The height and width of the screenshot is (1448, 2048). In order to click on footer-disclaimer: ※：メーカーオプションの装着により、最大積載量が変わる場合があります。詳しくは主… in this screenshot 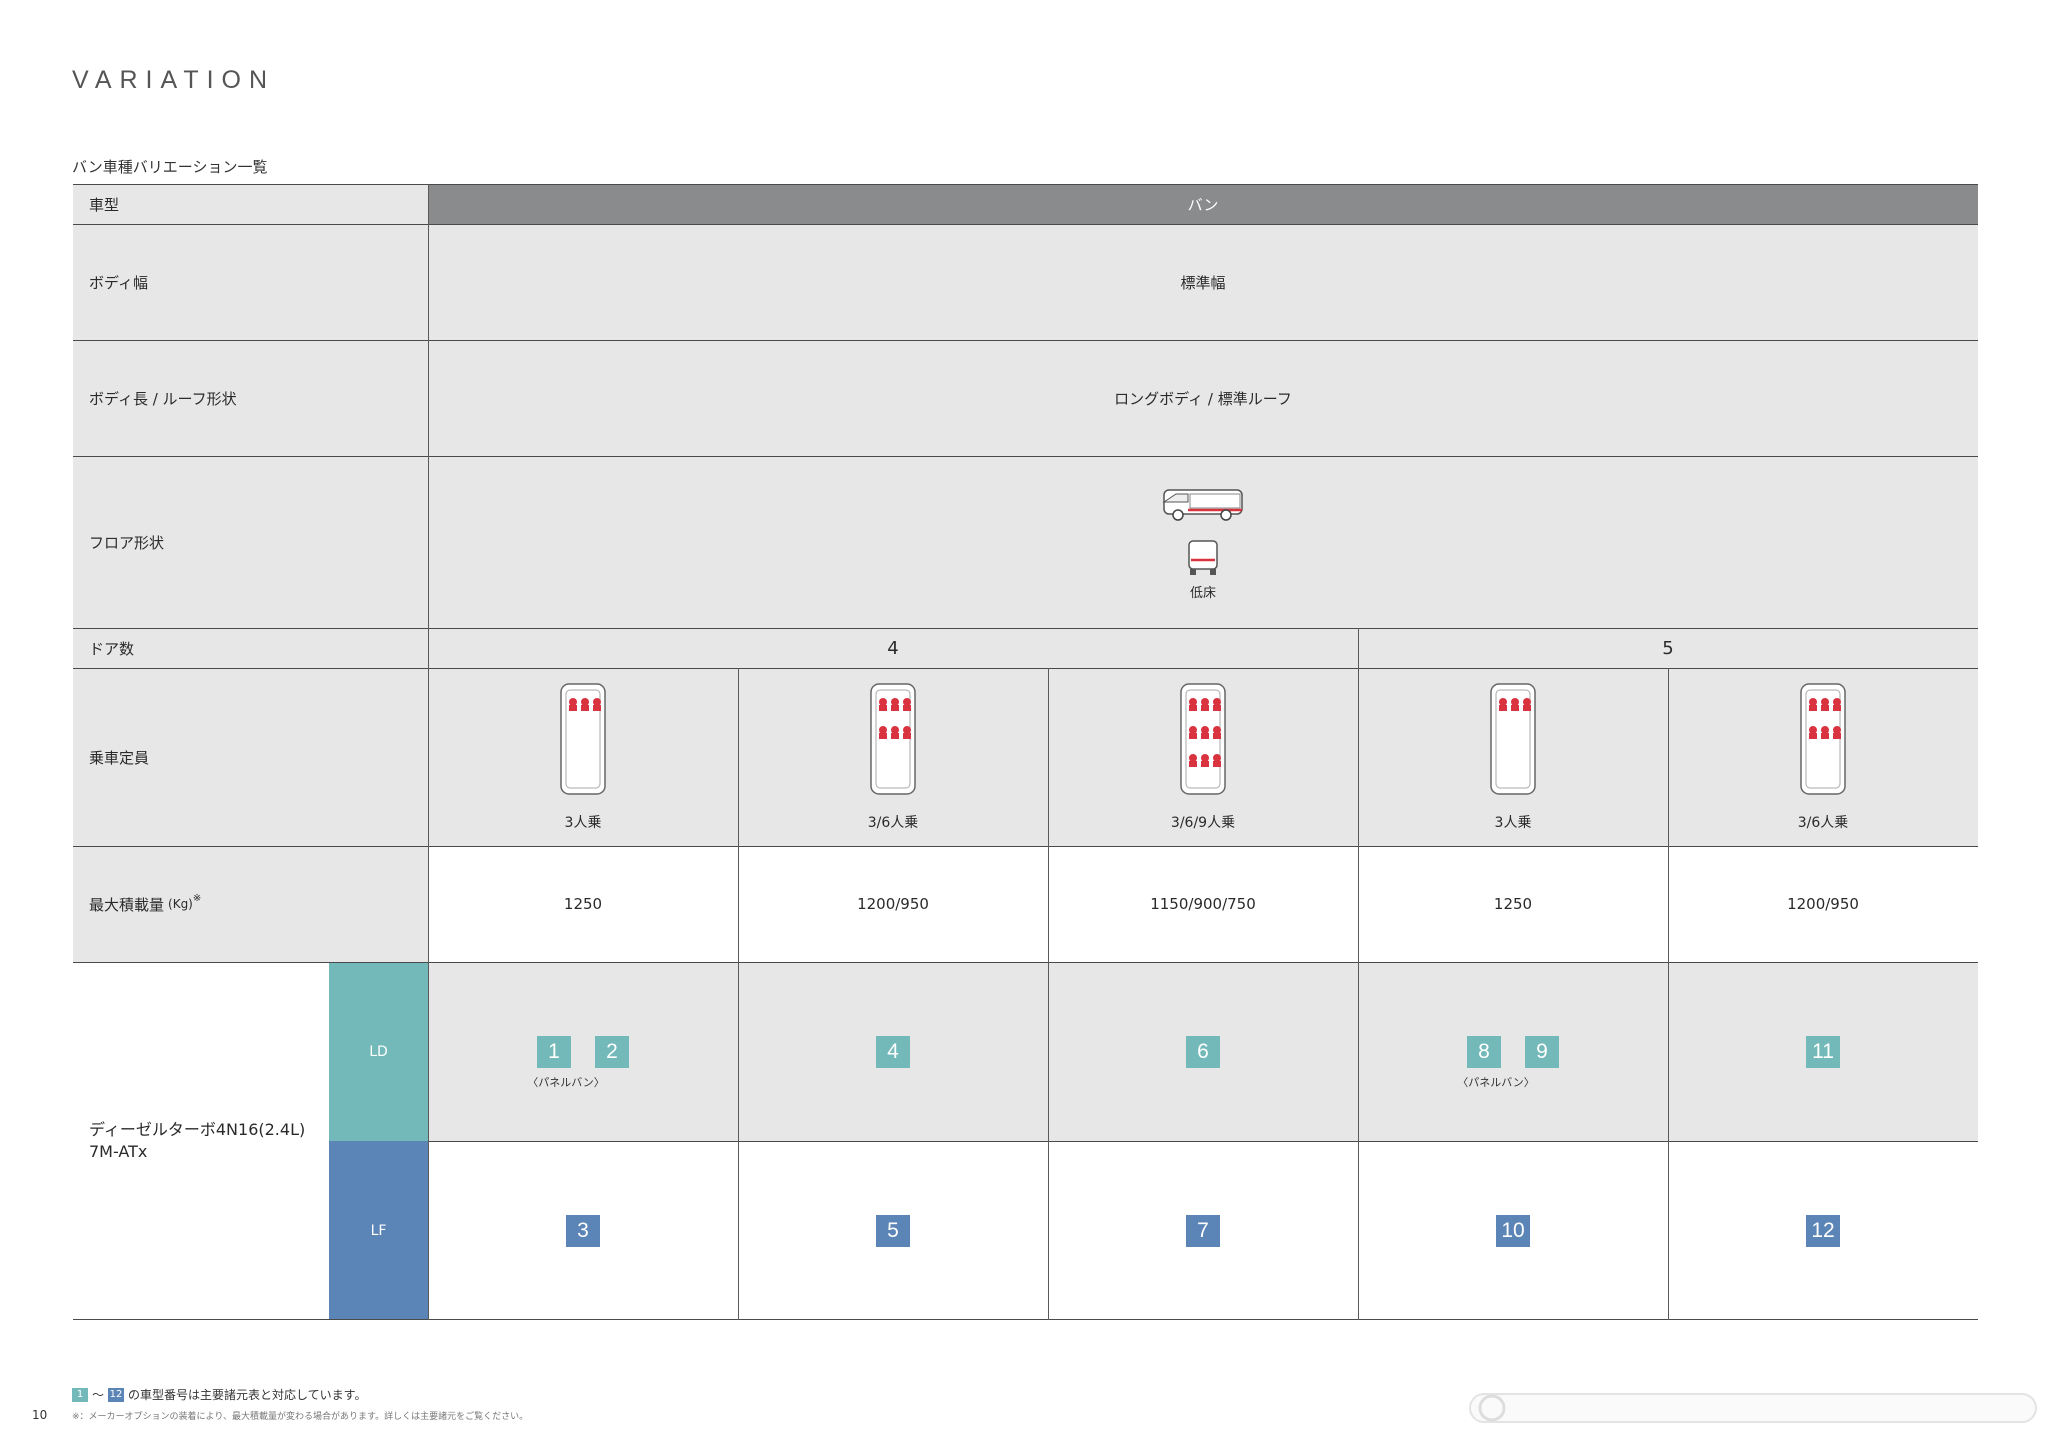, I will do `click(300, 1417)`.